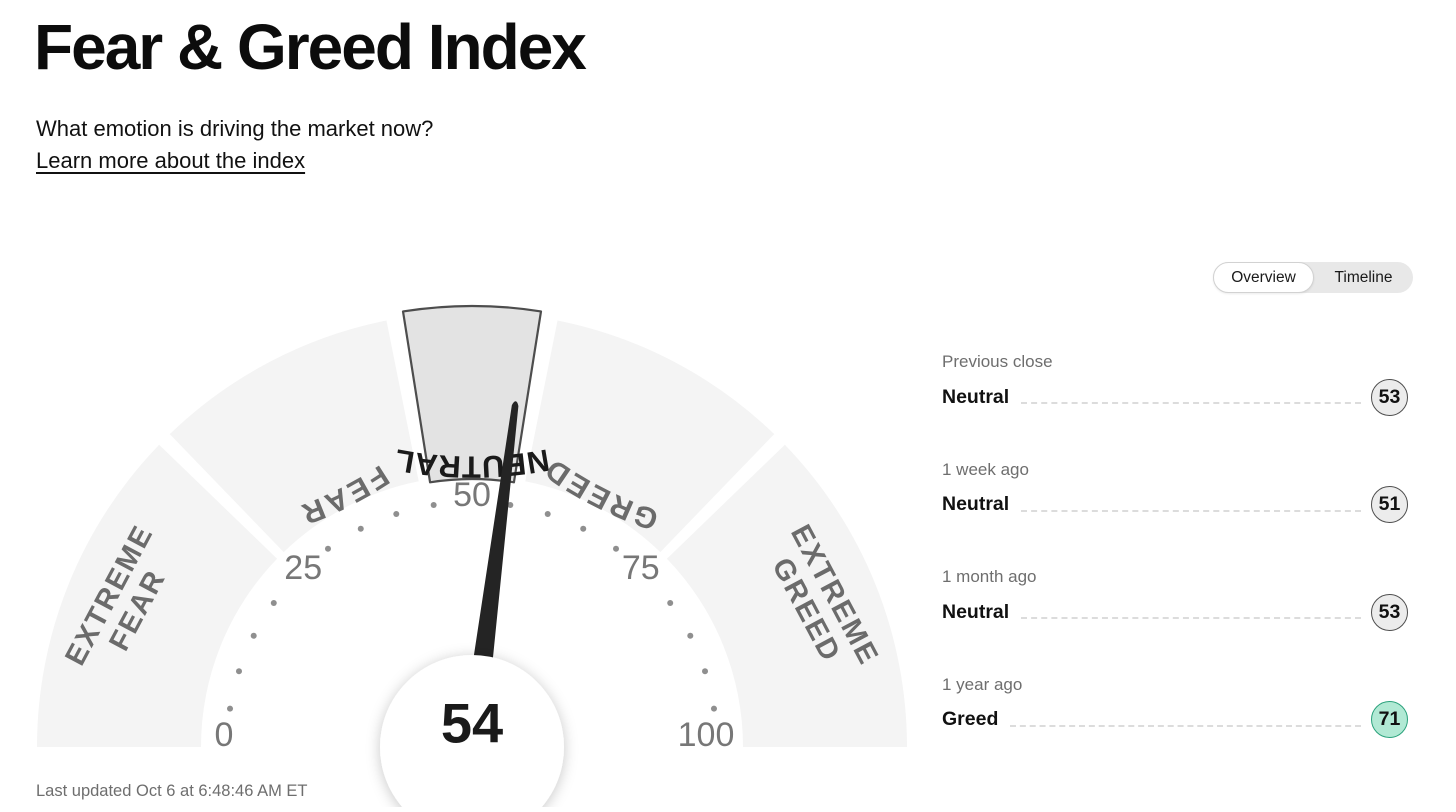 This screenshot has width=1456, height=812. What do you see at coordinates (982, 684) in the screenshot?
I see `history-period-label: 1 year ago` at bounding box center [982, 684].